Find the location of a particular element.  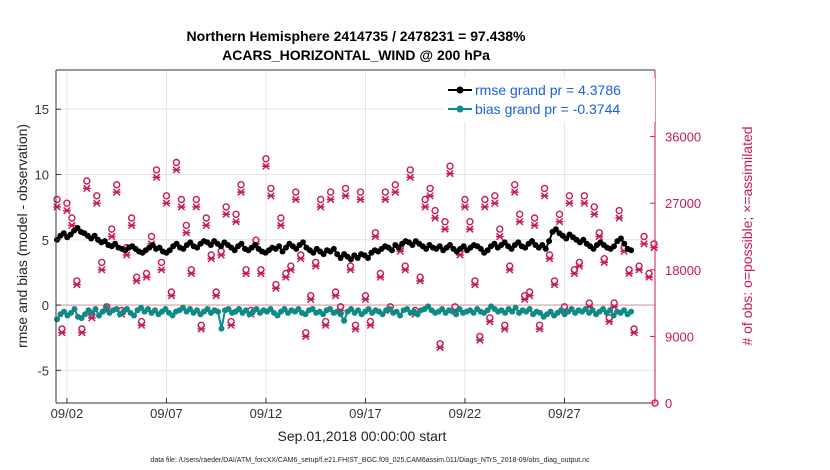

y-left-tick-label: 10 is located at coordinates (42, 174).